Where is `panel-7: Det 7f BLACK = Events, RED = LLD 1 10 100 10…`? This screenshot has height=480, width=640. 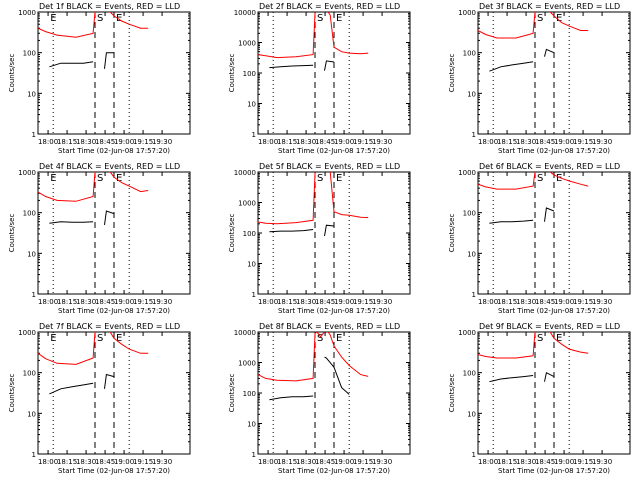 panel-7: Det 7f BLACK = Events, RED = LLD 1 10 100 10… is located at coordinates (99, 398).